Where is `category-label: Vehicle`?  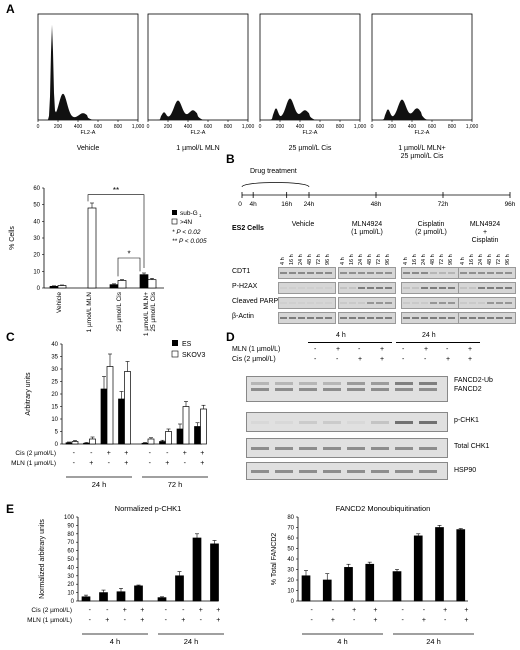
category-label: Vehicle is located at coordinates (59, 302).